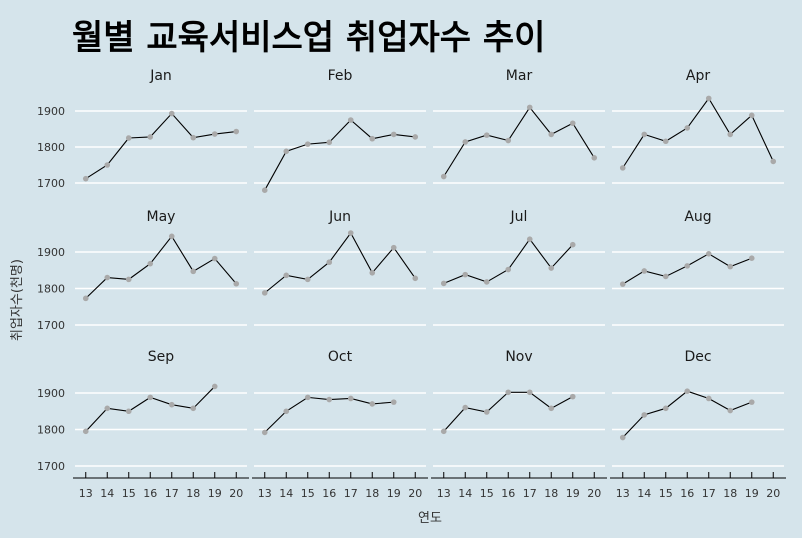 The width and height of the screenshot is (802, 538). Describe the element at coordinates (519, 217) in the screenshot. I see `panel-title-jul: Jul` at that location.